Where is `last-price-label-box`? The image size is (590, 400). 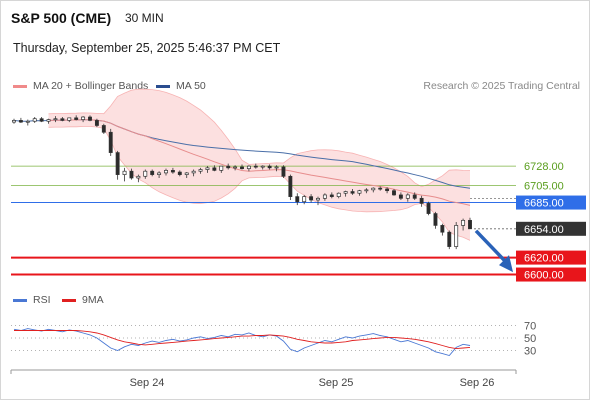
last-price-label-box is located at coordinates (551, 228).